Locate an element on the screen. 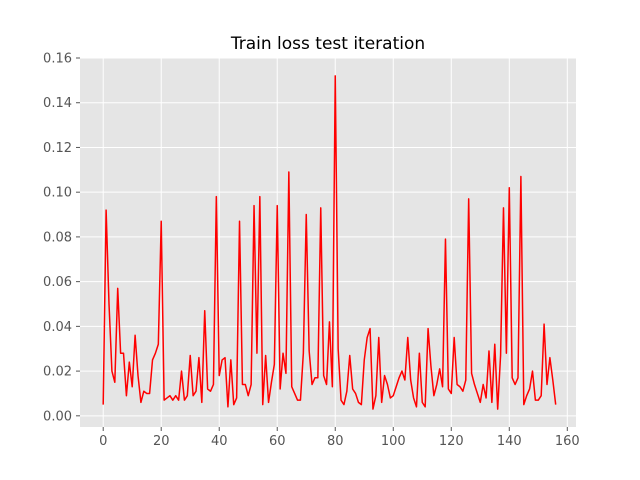  x-tick-label: 140 is located at coordinates (509, 441).